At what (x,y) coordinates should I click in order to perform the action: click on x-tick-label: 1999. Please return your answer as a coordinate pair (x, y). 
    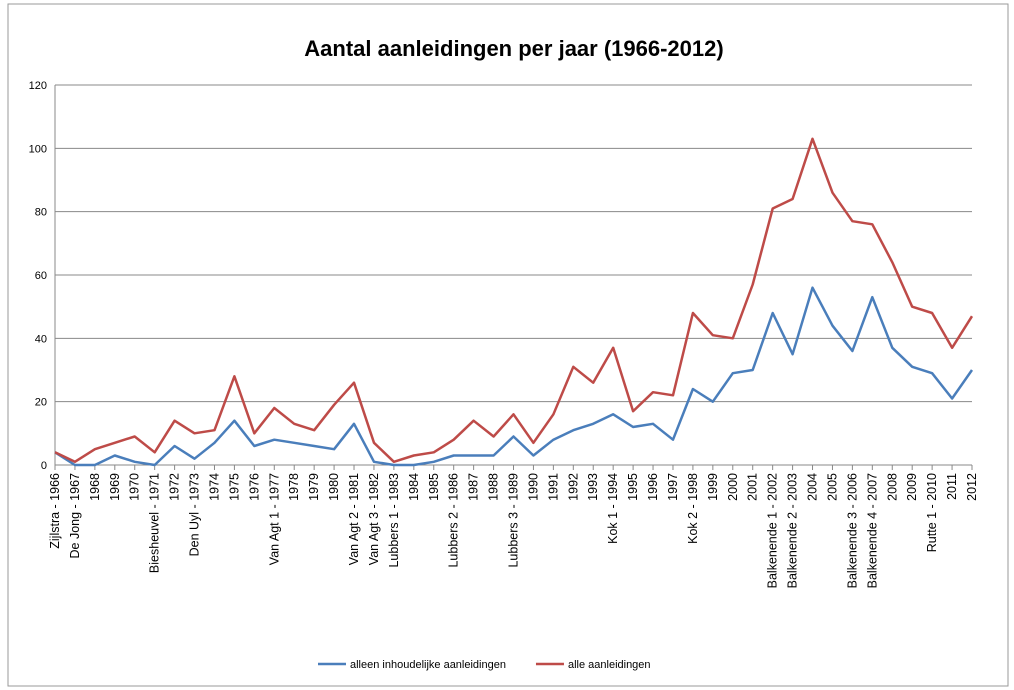
    Looking at the image, I should click on (713, 487).